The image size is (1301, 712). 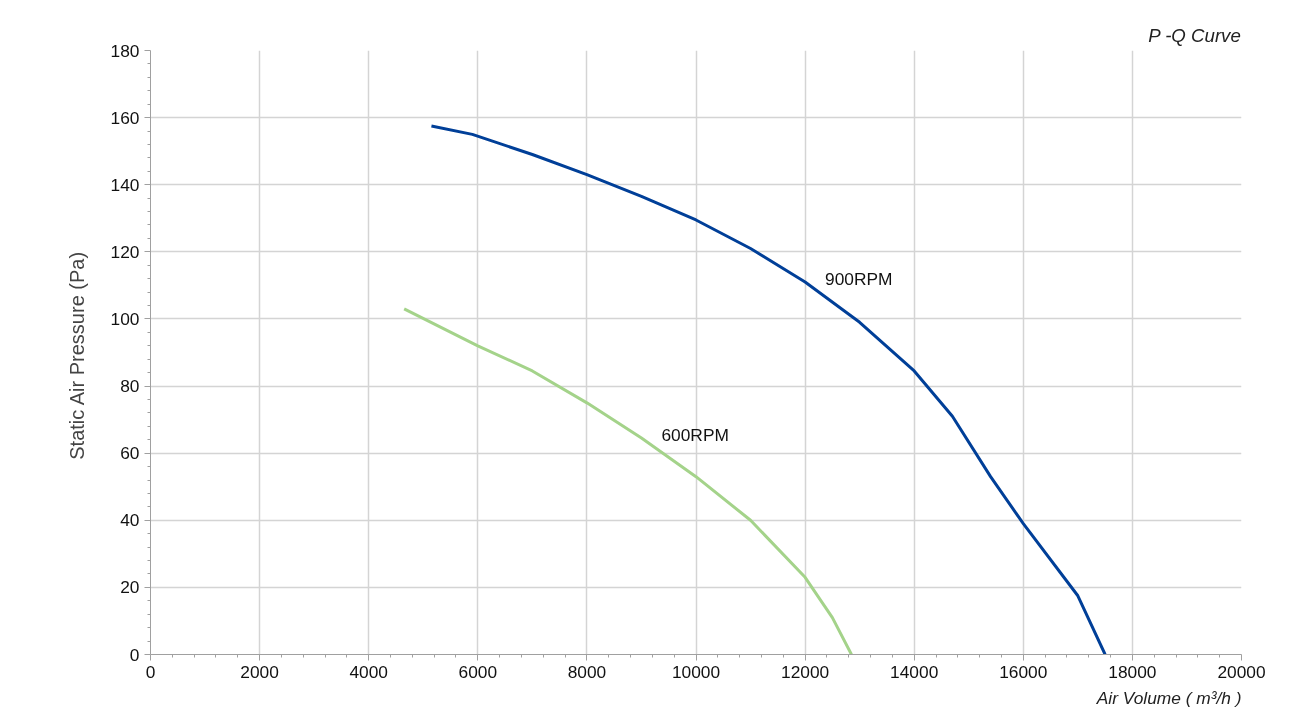 What do you see at coordinates (150, 671) in the screenshot?
I see `x-tick-label: 0` at bounding box center [150, 671].